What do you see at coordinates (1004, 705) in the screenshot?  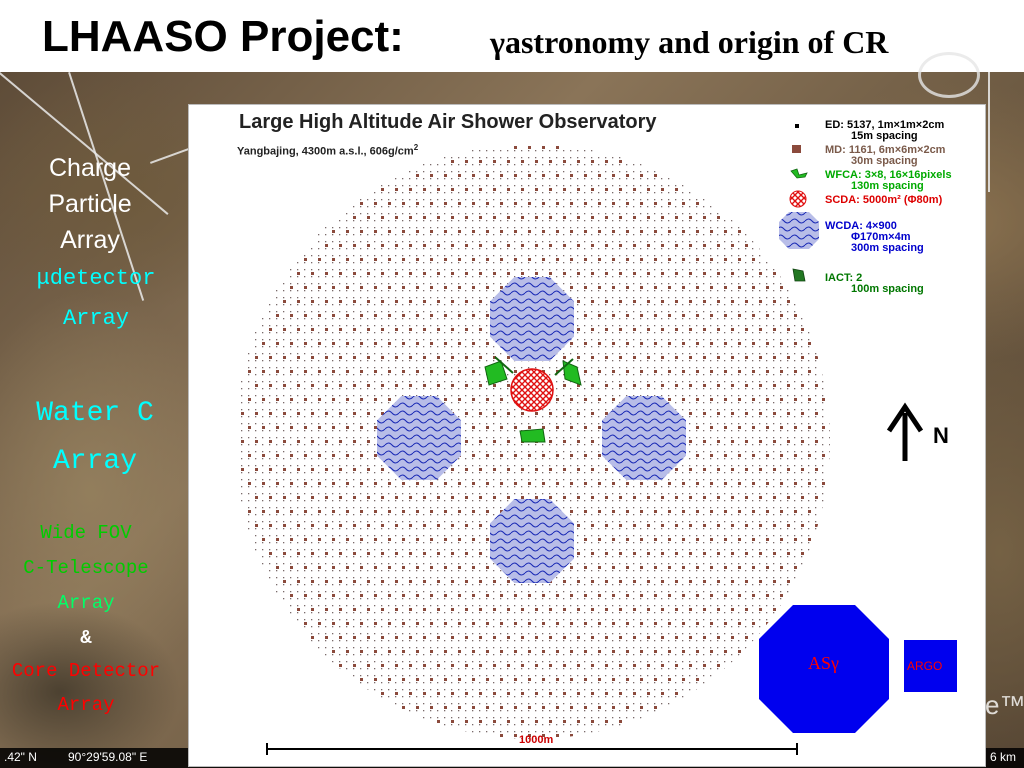 I see `map-logo-mark: e™` at bounding box center [1004, 705].